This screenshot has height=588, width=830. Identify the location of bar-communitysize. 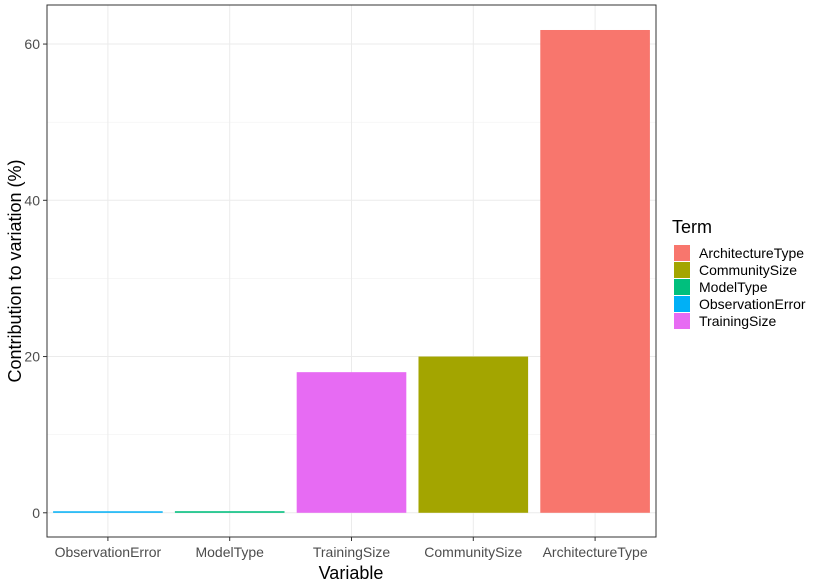
(473, 434).